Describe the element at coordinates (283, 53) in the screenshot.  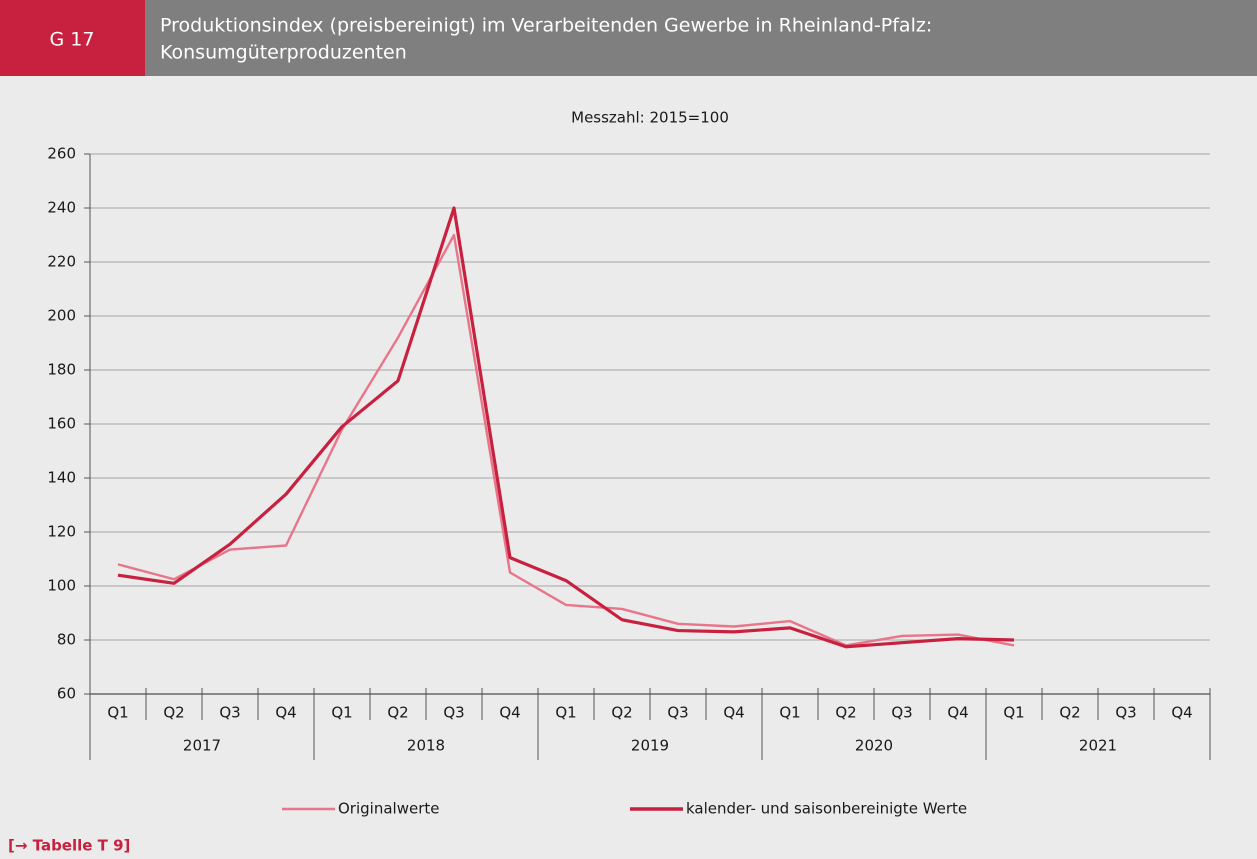
I see `chart-title: Konsumgüterproduzenten` at that location.